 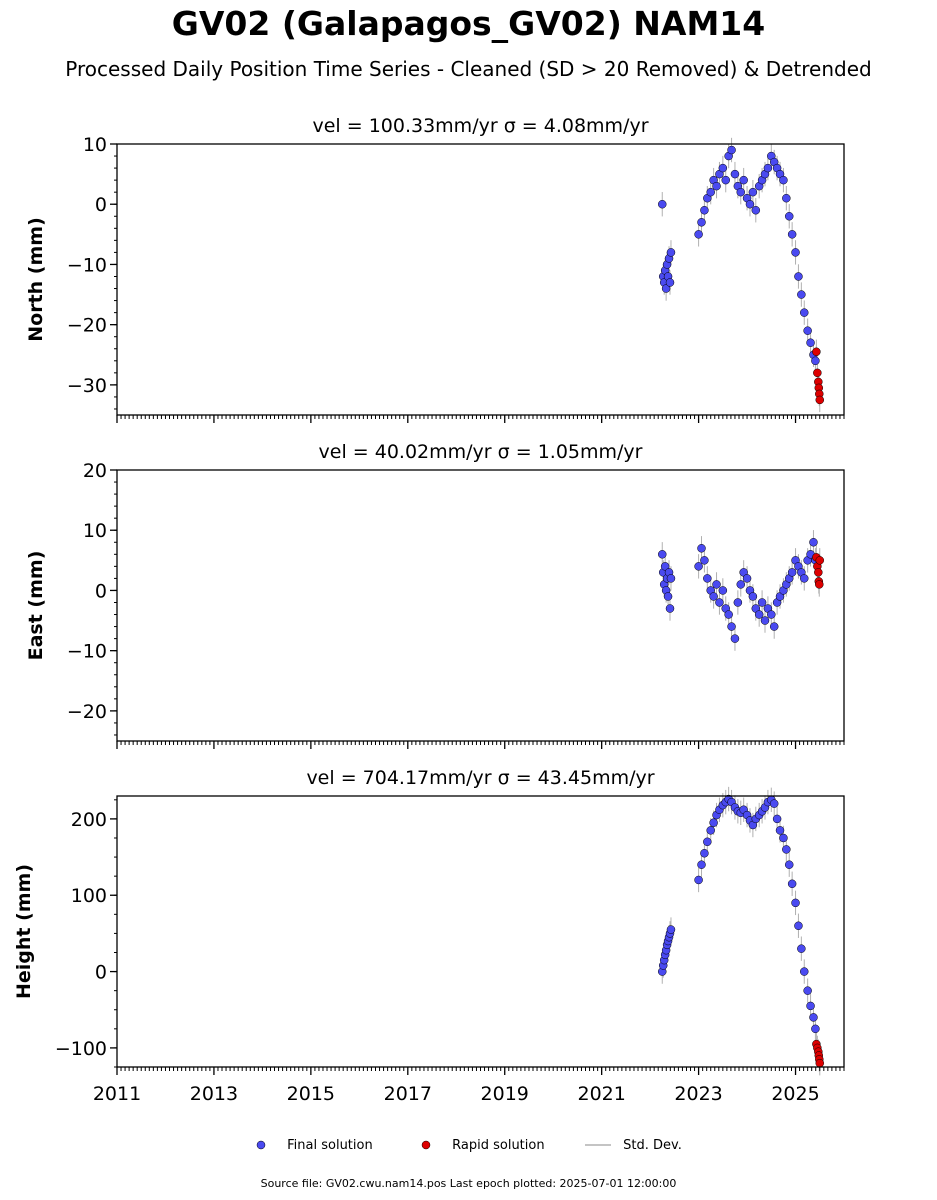 I want to click on x-tick-label: 2017, so click(x=408, y=1094).